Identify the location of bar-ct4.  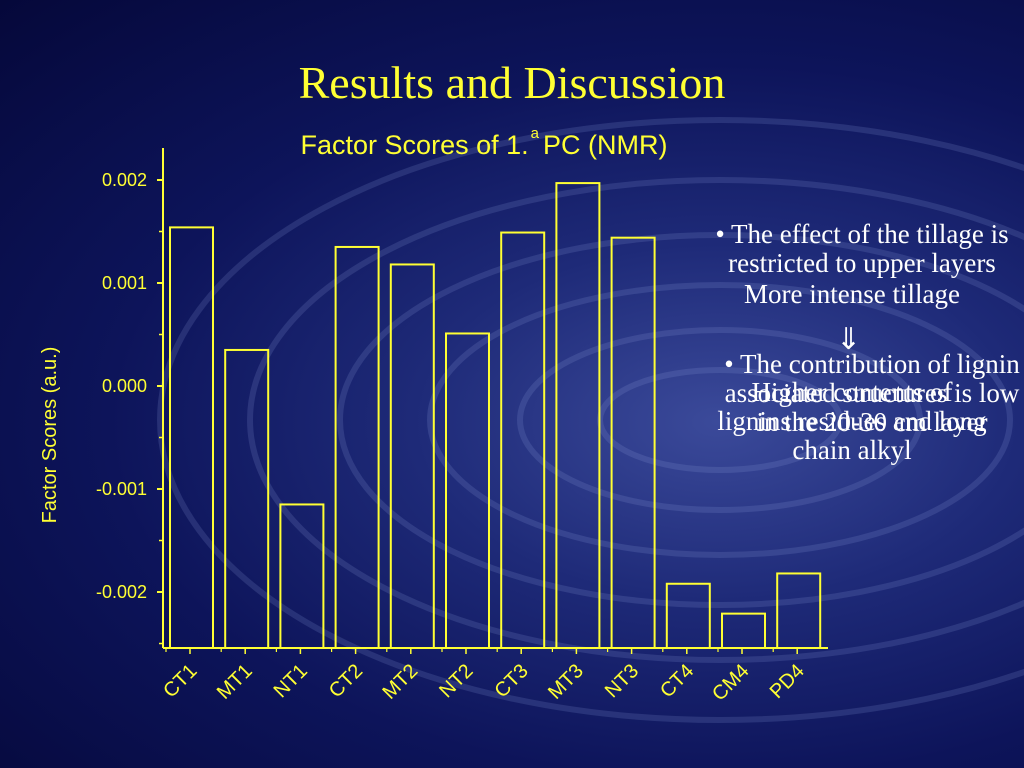
(688, 616).